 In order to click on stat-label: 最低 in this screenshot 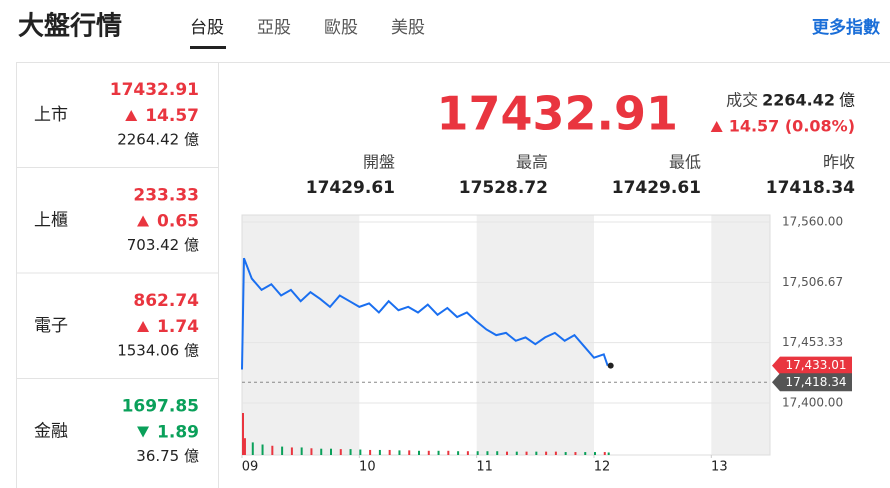, I will do `click(685, 162)`.